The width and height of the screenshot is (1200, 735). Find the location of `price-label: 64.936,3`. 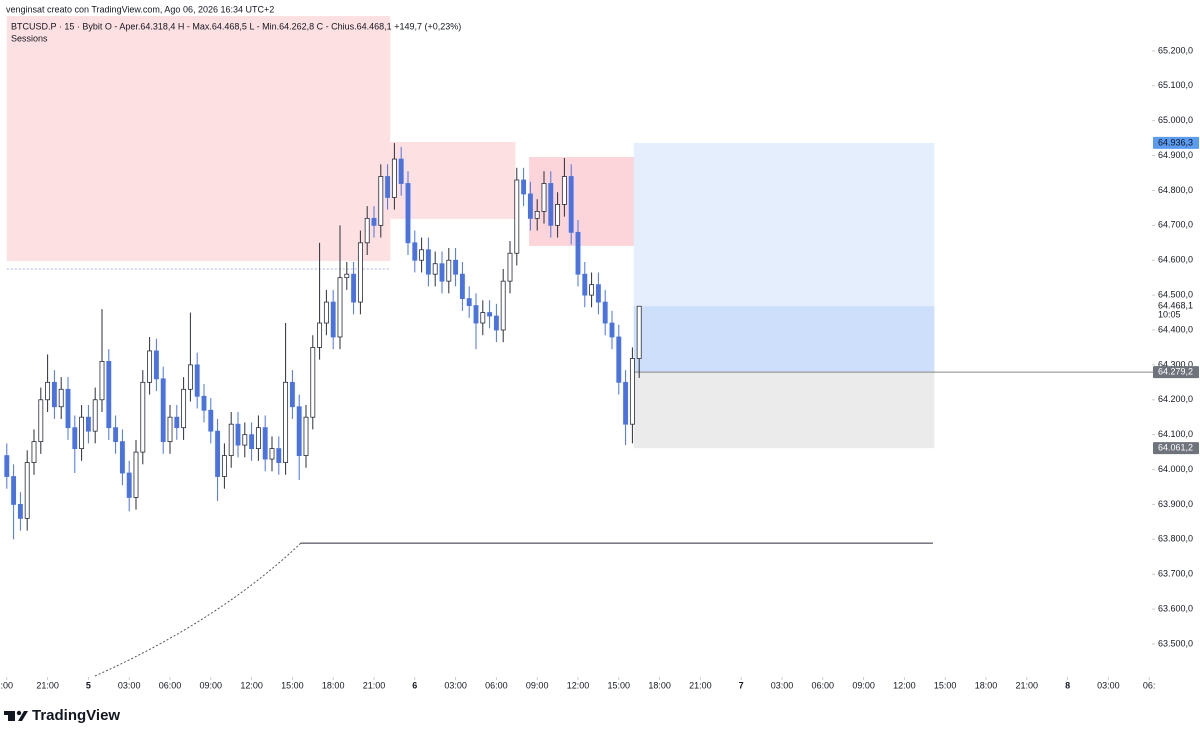

price-label: 64.936,3 is located at coordinates (1175, 142).